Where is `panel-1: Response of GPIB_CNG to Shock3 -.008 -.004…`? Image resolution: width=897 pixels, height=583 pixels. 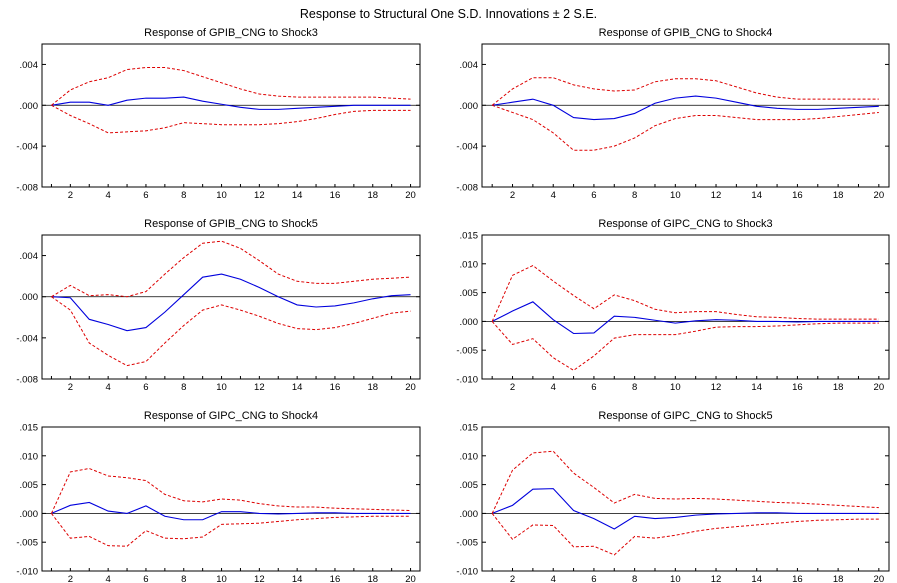
panel-1: Response of GPIB_CNG to Shock3 -.008 -.004… is located at coordinates (218, 114).